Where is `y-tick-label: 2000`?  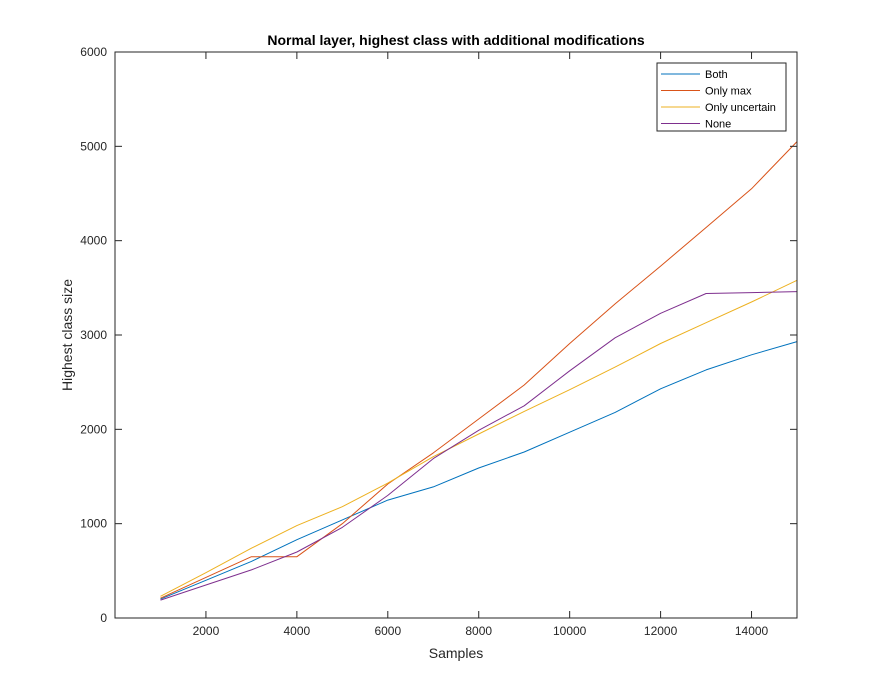 y-tick-label: 2000 is located at coordinates (93, 429).